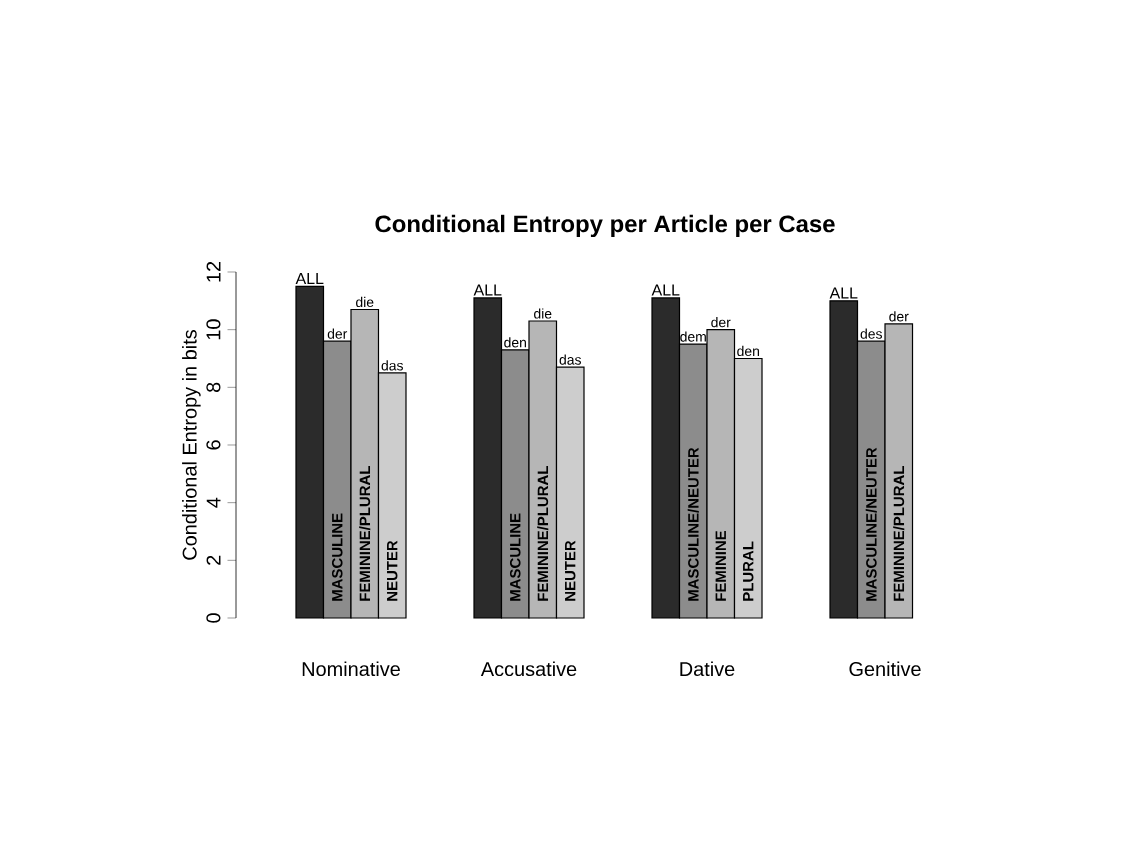  What do you see at coordinates (213, 329) in the screenshot?
I see `y-tick-label: 10` at bounding box center [213, 329].